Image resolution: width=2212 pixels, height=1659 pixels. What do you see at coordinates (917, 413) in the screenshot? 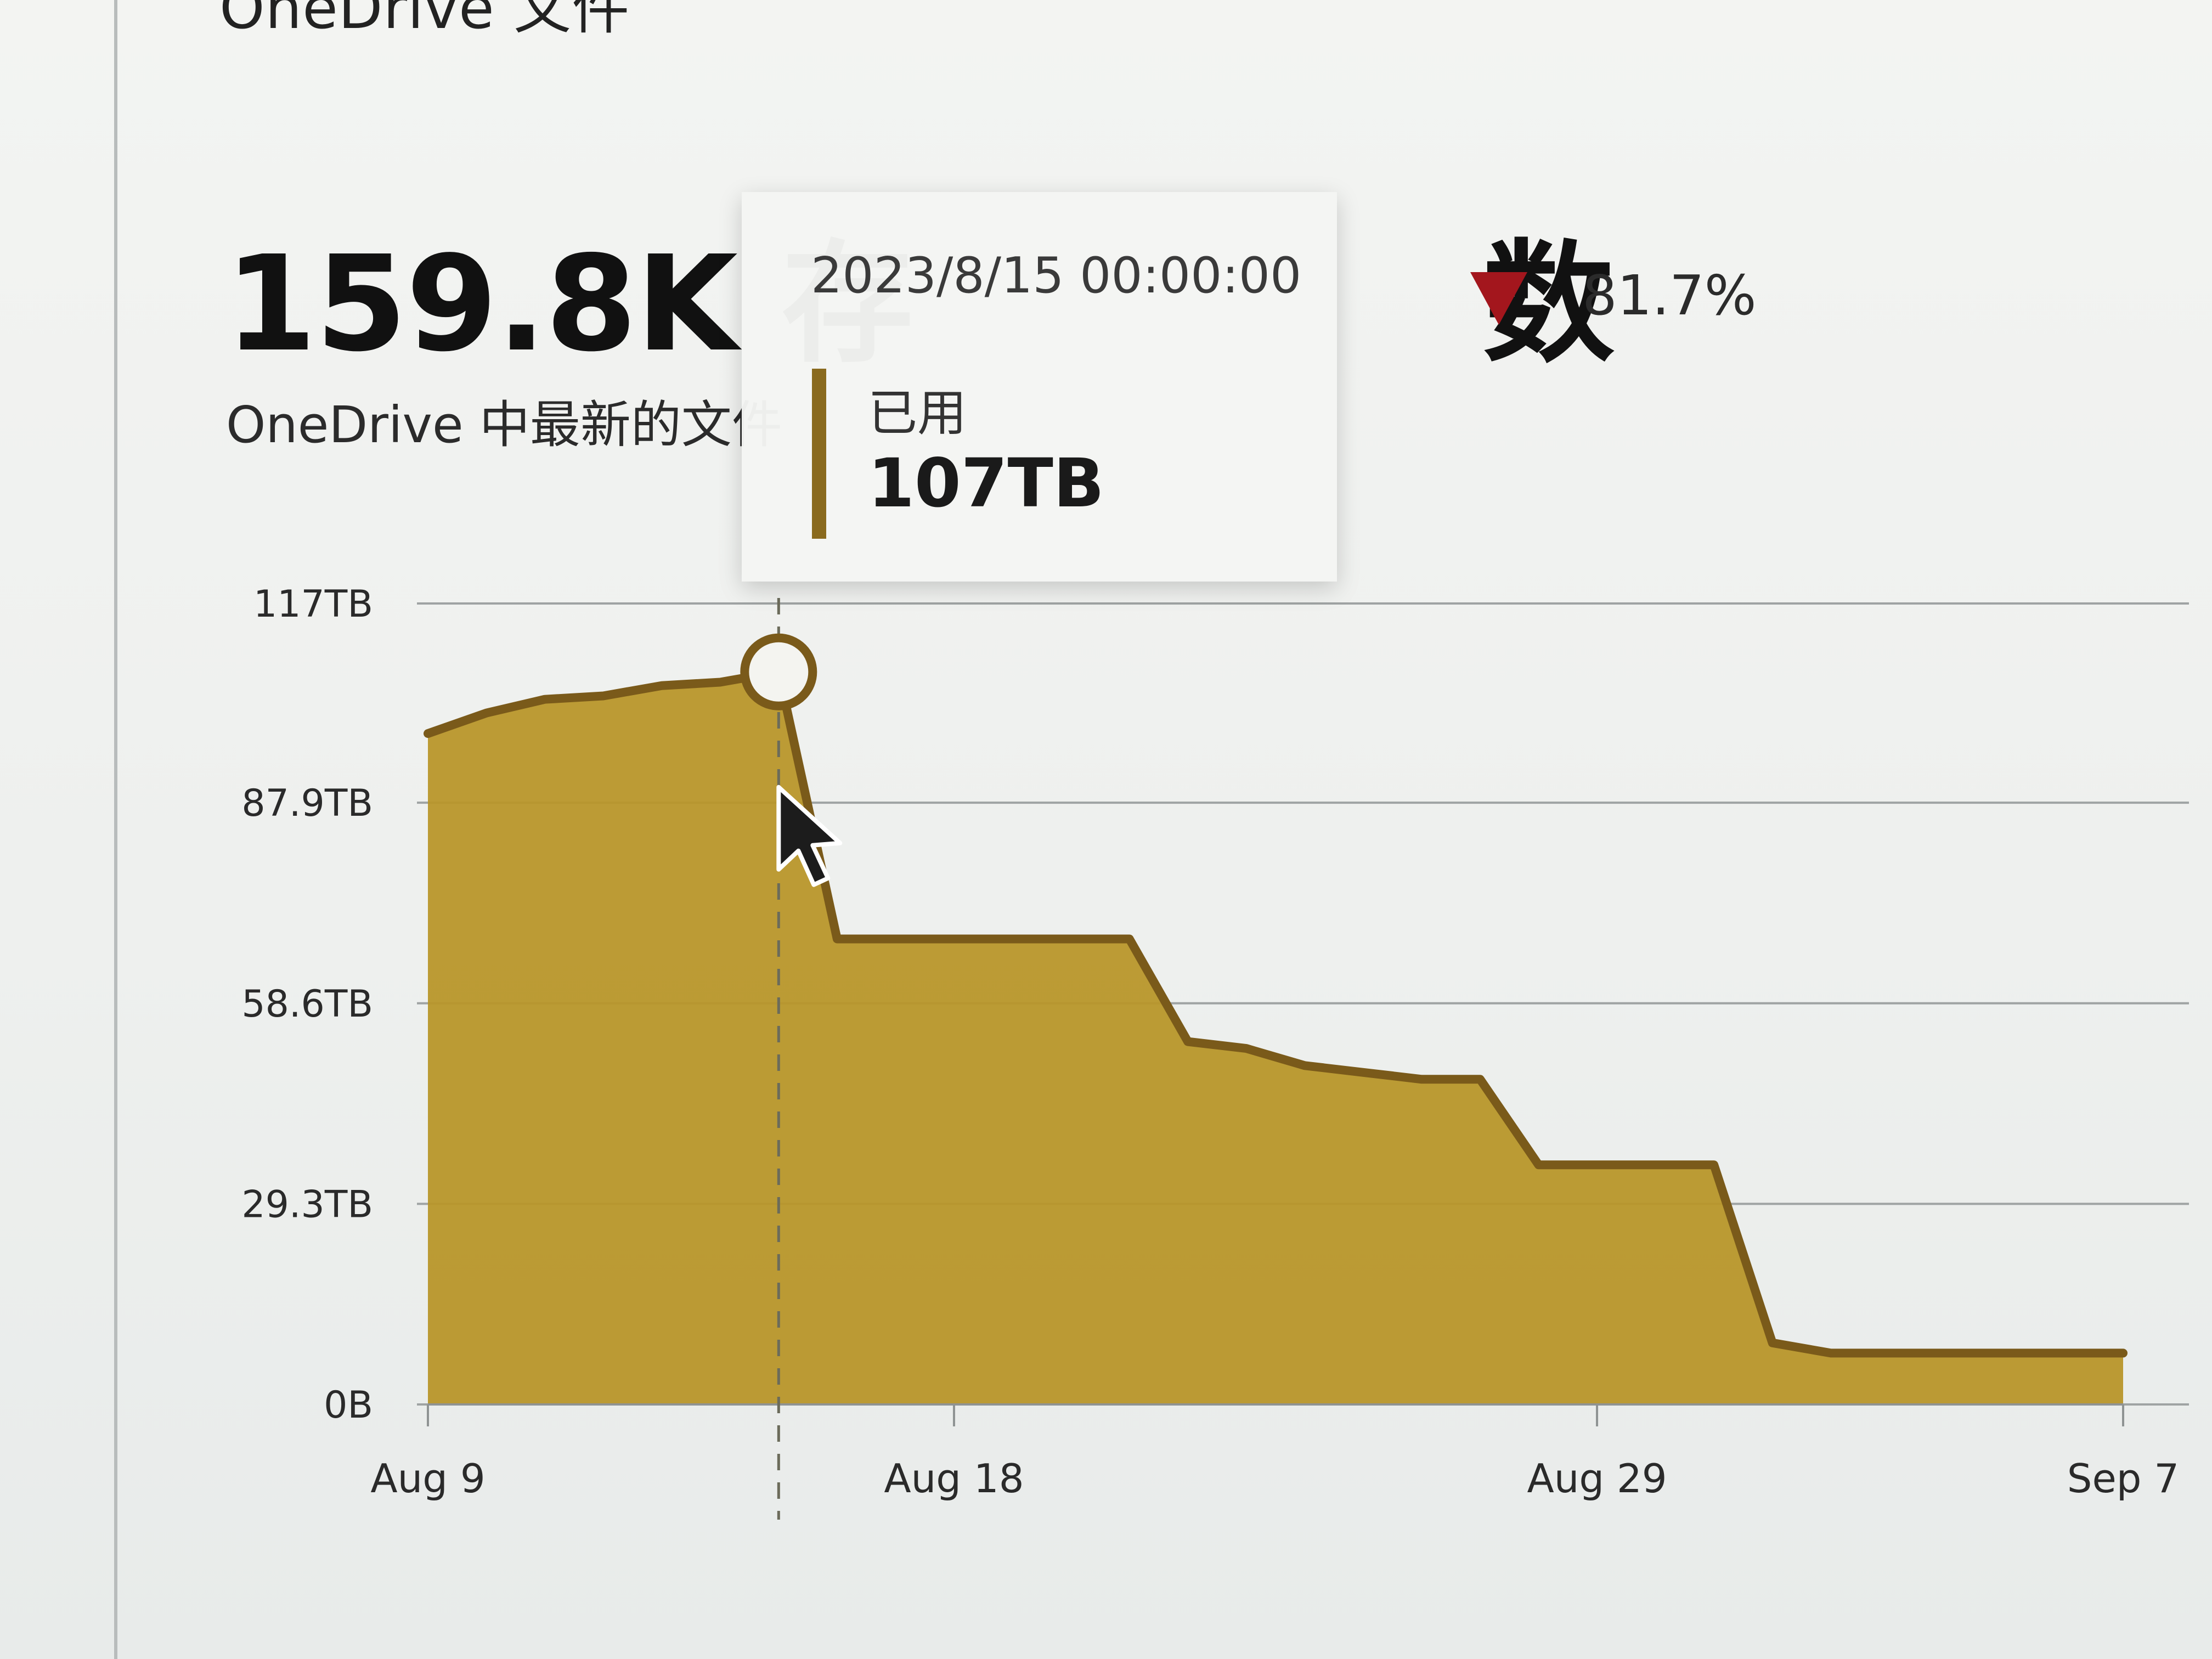
I see `tooltip-series-label: 已用` at bounding box center [917, 413].